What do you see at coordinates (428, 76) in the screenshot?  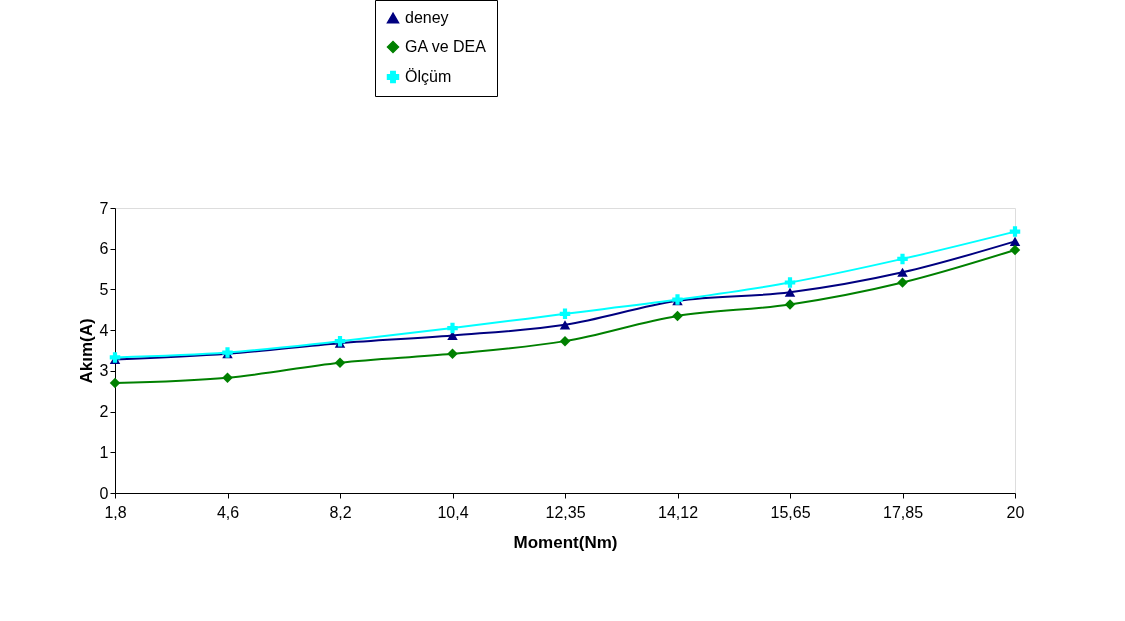 I see `legend-label: Ölçüm` at bounding box center [428, 76].